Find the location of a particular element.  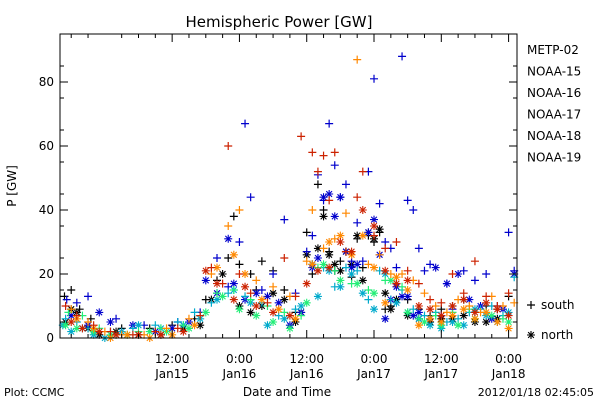

symbol-legend-marker is located at coordinates (531, 305).